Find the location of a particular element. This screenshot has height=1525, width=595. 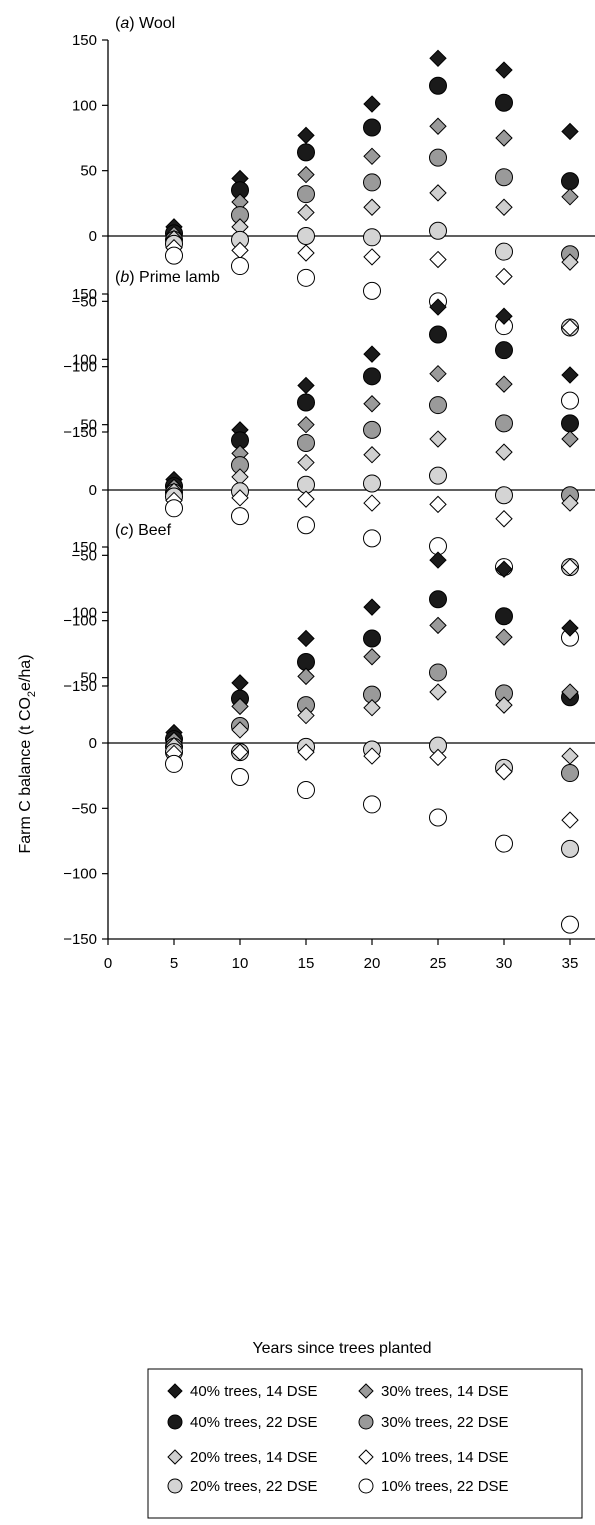

panel-name: Beef is located at coordinates (154, 530).